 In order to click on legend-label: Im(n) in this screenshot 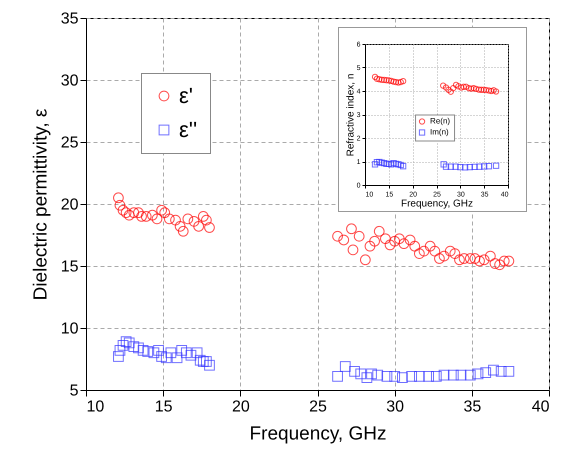, I will do `click(440, 132)`.